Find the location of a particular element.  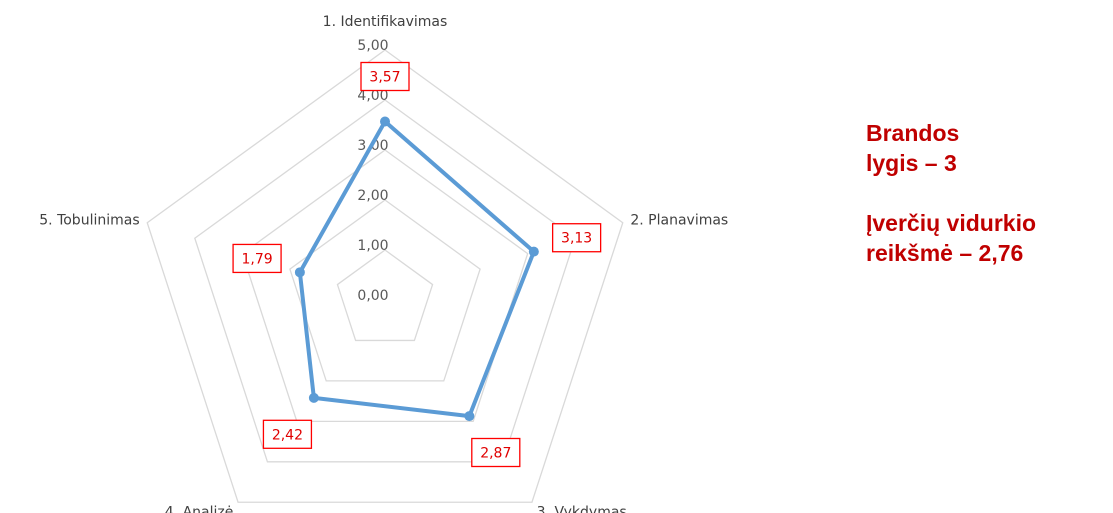

category-label: 2. Planavimas is located at coordinates (679, 220).